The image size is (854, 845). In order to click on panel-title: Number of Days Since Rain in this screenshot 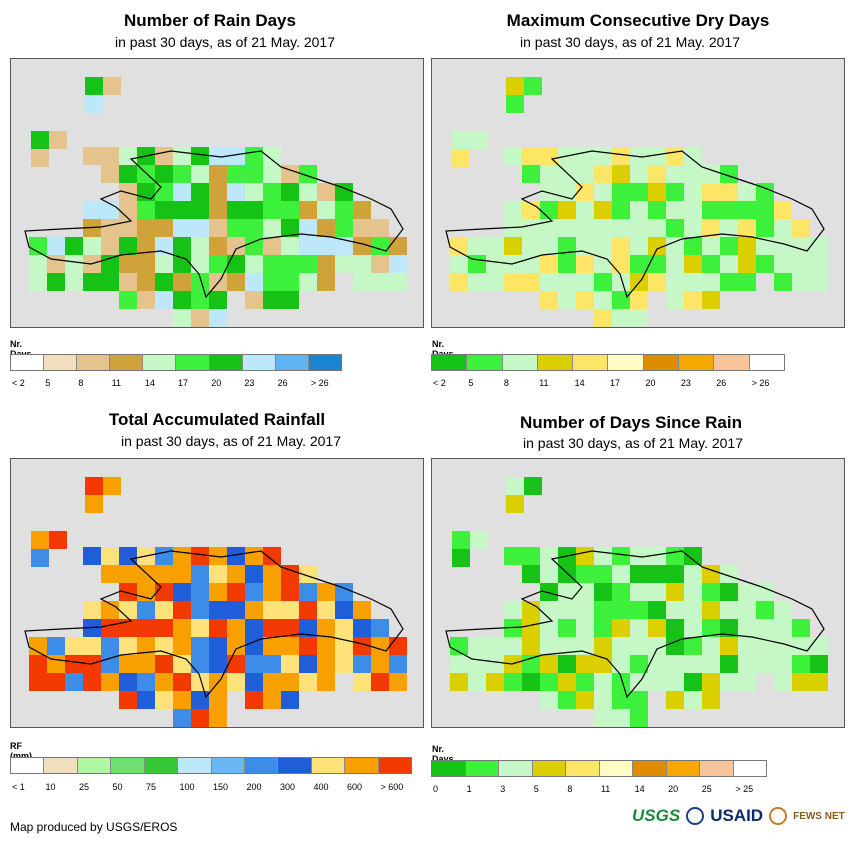, I will do `click(630, 422)`.